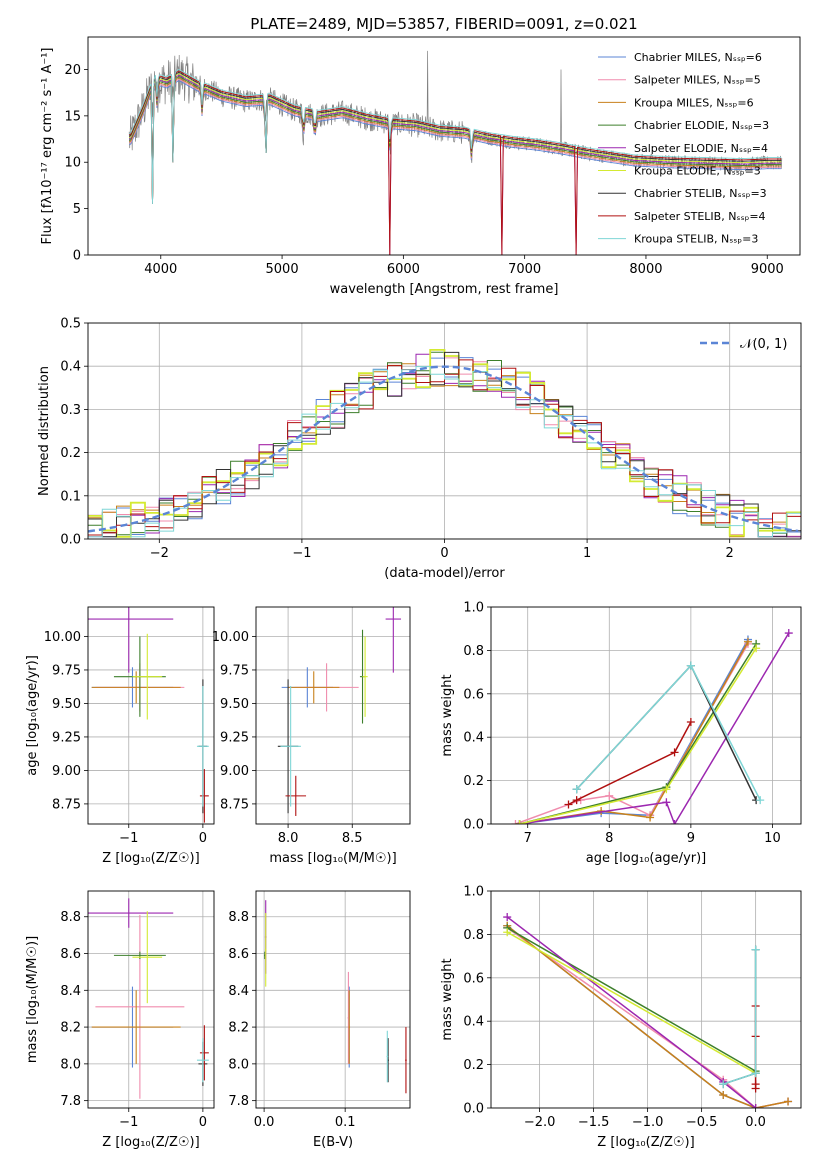  What do you see at coordinates (44, 431) in the screenshot?
I see `y-axis-label: Normed distribution` at bounding box center [44, 431].